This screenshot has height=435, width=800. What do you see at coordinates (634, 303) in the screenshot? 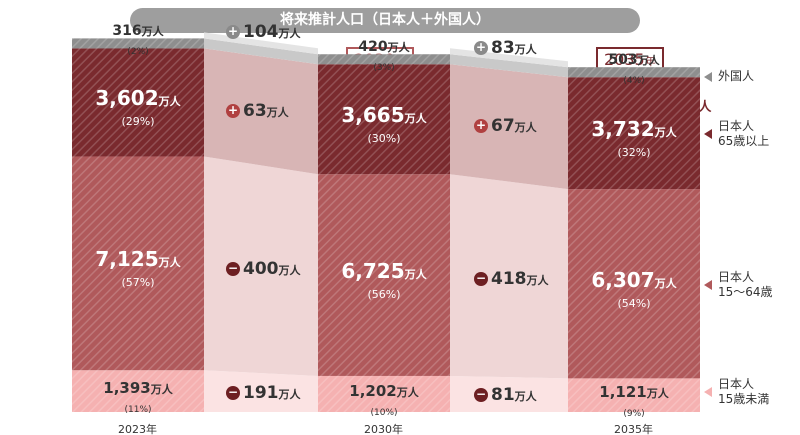
I see `data-label-percent: (54%)` at bounding box center [634, 303].